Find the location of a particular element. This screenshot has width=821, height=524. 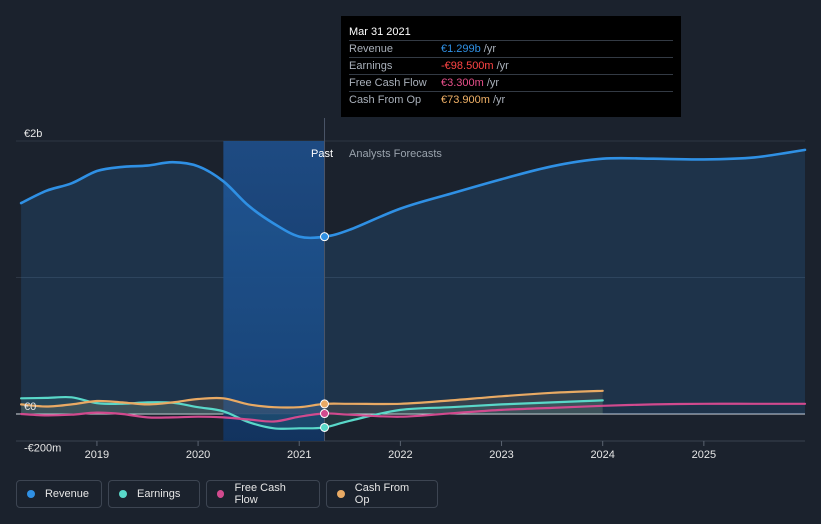

marker-earnings is located at coordinates (325, 427).